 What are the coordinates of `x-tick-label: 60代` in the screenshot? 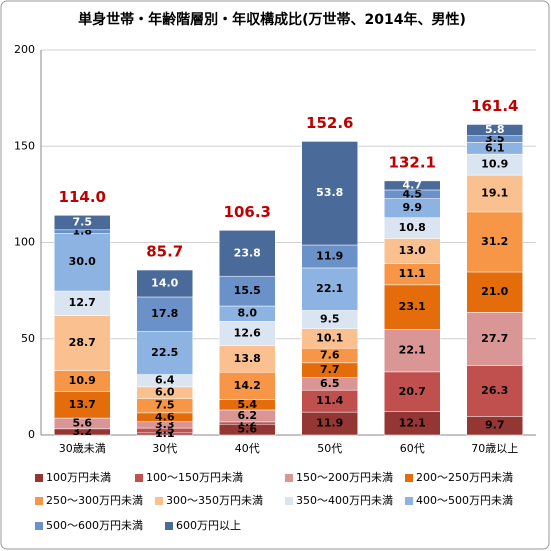 It's located at (412, 448).